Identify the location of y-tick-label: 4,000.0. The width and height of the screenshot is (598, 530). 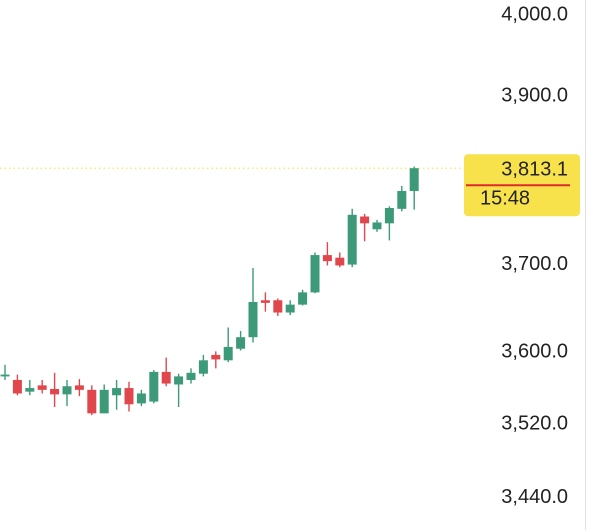
(534, 14).